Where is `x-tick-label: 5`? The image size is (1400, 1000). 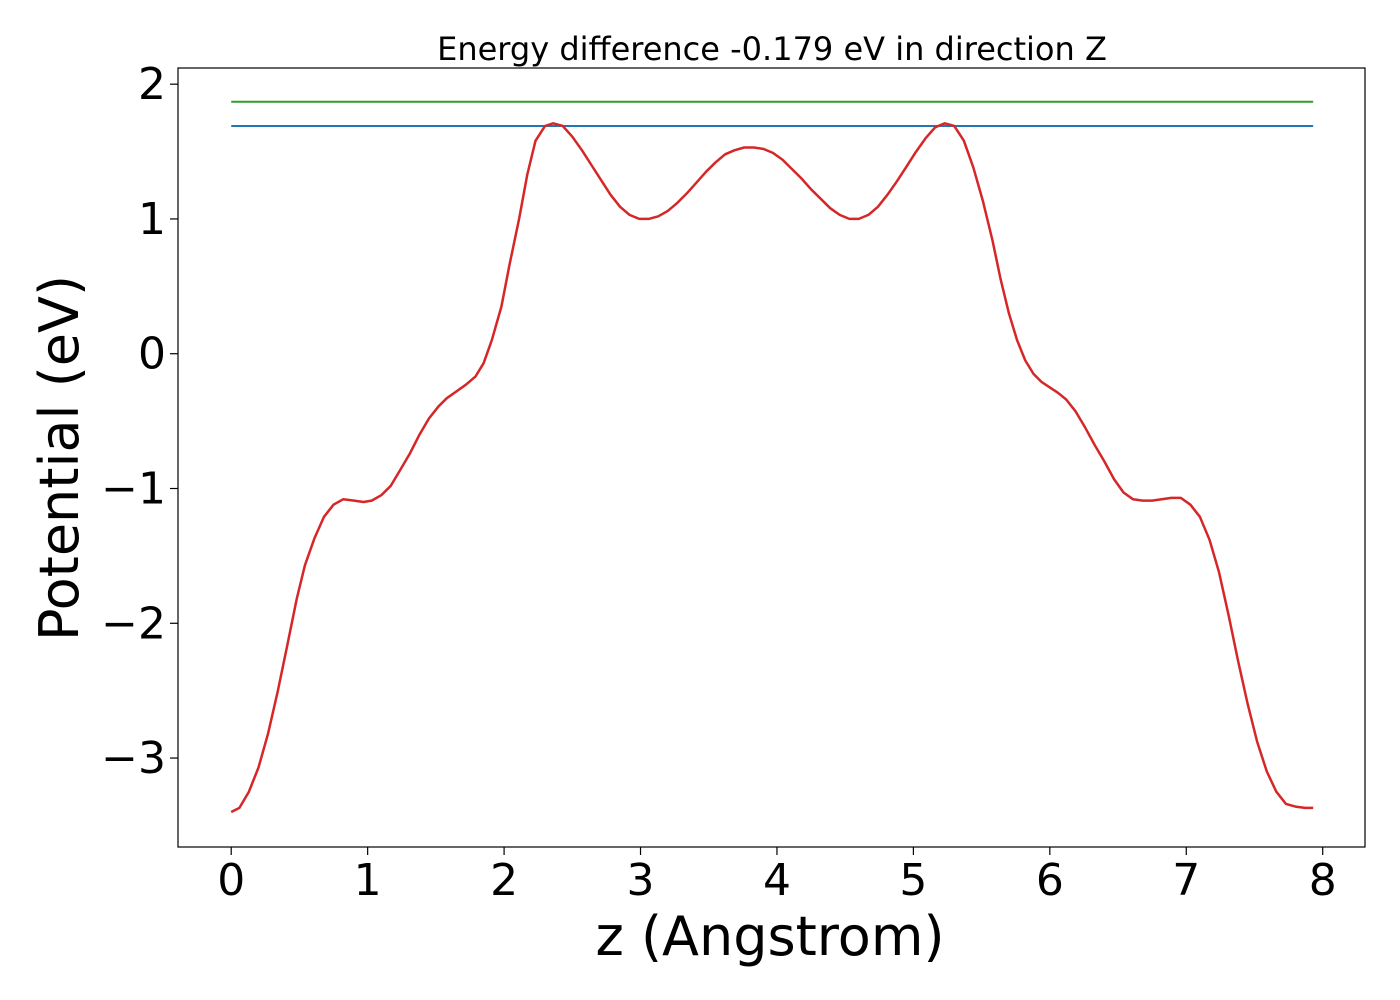 x-tick-label: 5 is located at coordinates (913, 880).